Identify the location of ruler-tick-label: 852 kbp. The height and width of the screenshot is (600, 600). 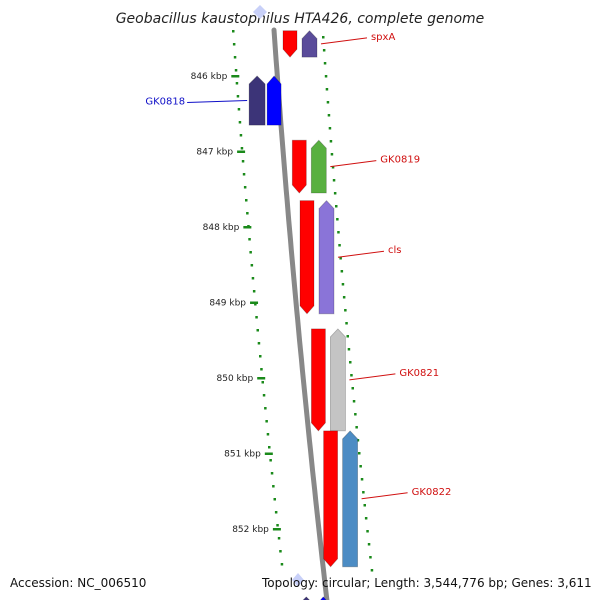
(250, 530).